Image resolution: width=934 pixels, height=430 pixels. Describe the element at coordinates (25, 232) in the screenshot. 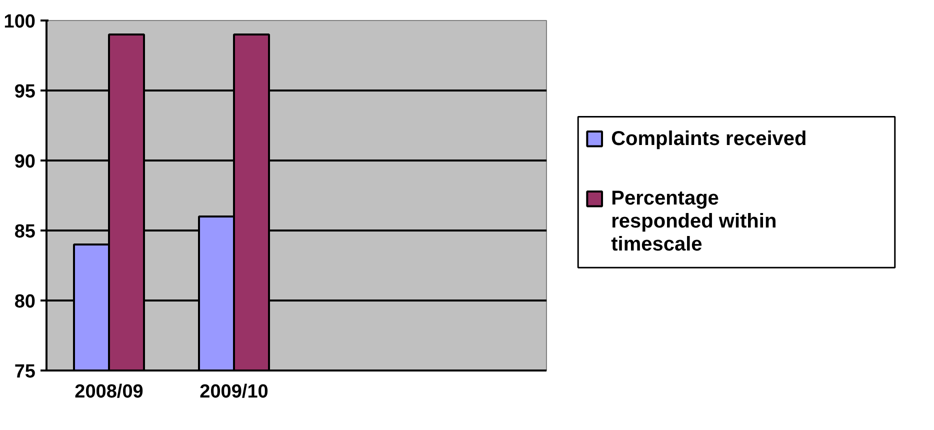

I see `y-tick-label: 85` at that location.